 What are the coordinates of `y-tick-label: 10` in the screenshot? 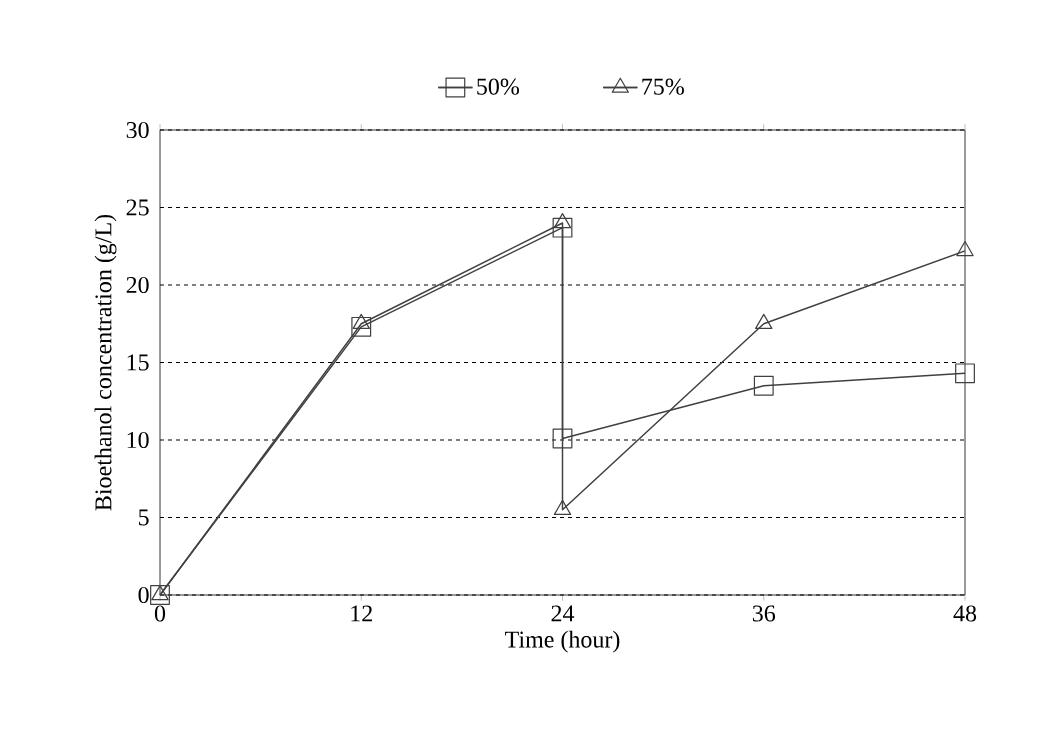 It's located at (138, 440).